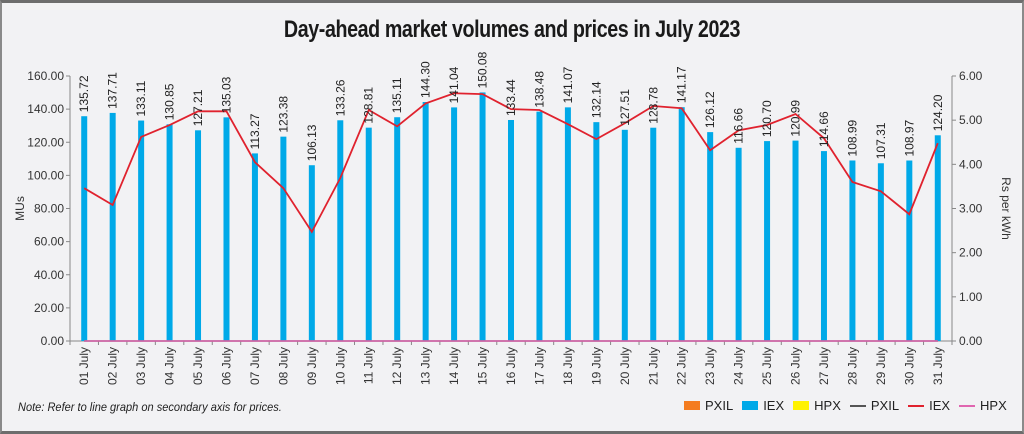  Describe the element at coordinates (454, 84) in the screenshot. I see `data-label: 141.04` at that location.